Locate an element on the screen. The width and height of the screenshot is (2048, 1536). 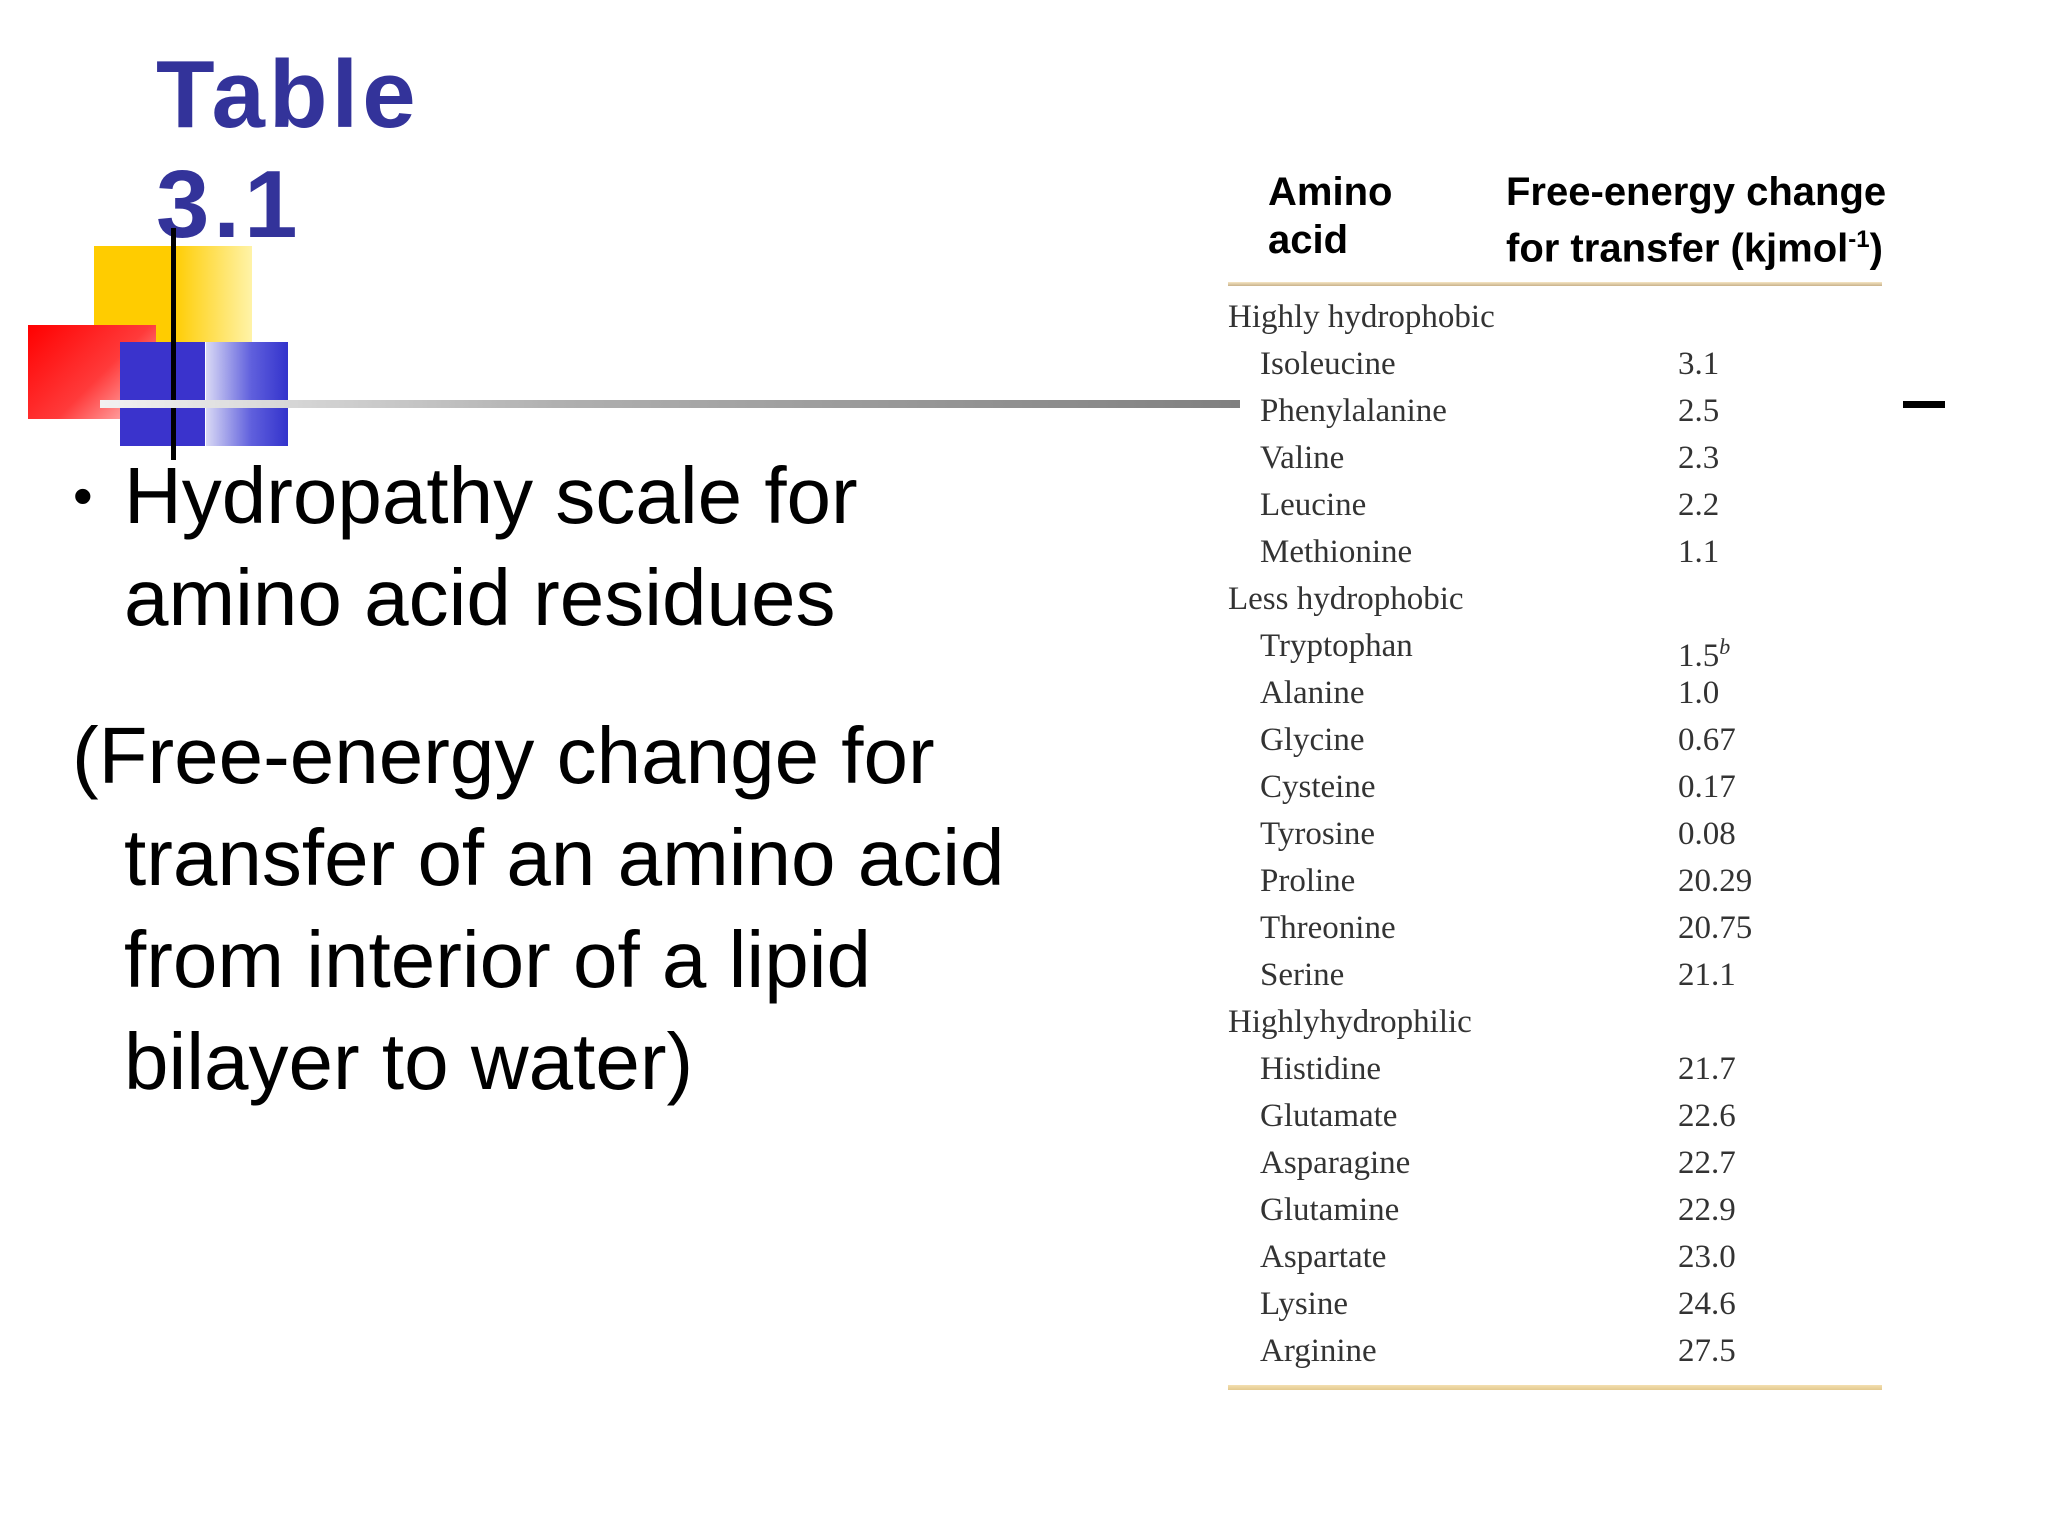
free-energy-number: 1.1 is located at coordinates (1699, 552).